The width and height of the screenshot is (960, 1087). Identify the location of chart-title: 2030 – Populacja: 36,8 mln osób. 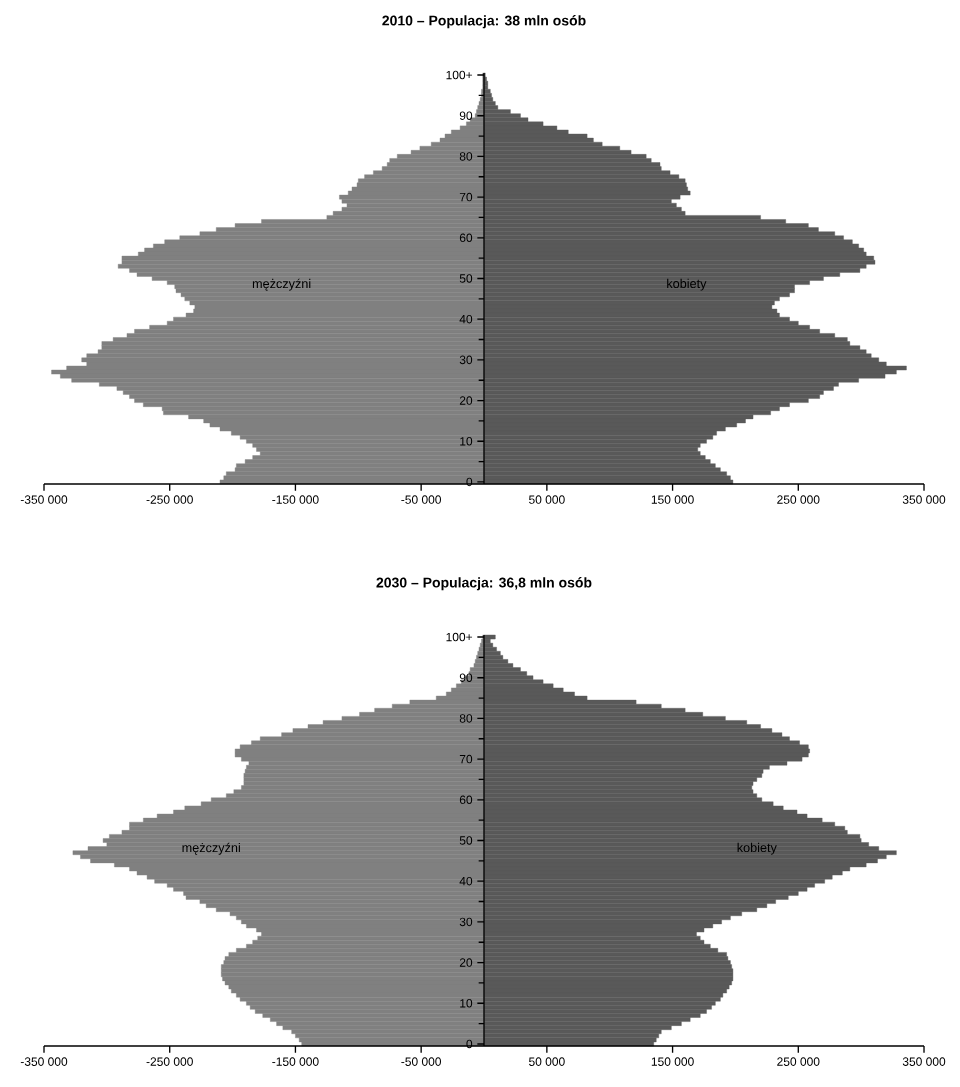
(484, 584).